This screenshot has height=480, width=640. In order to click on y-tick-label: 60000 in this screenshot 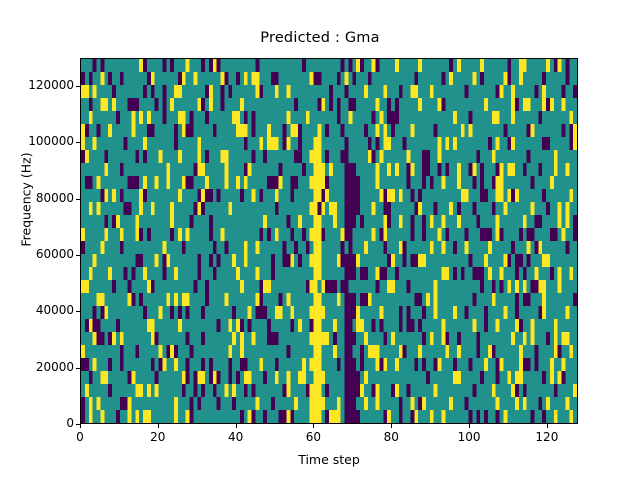, I will do `click(54, 254)`.